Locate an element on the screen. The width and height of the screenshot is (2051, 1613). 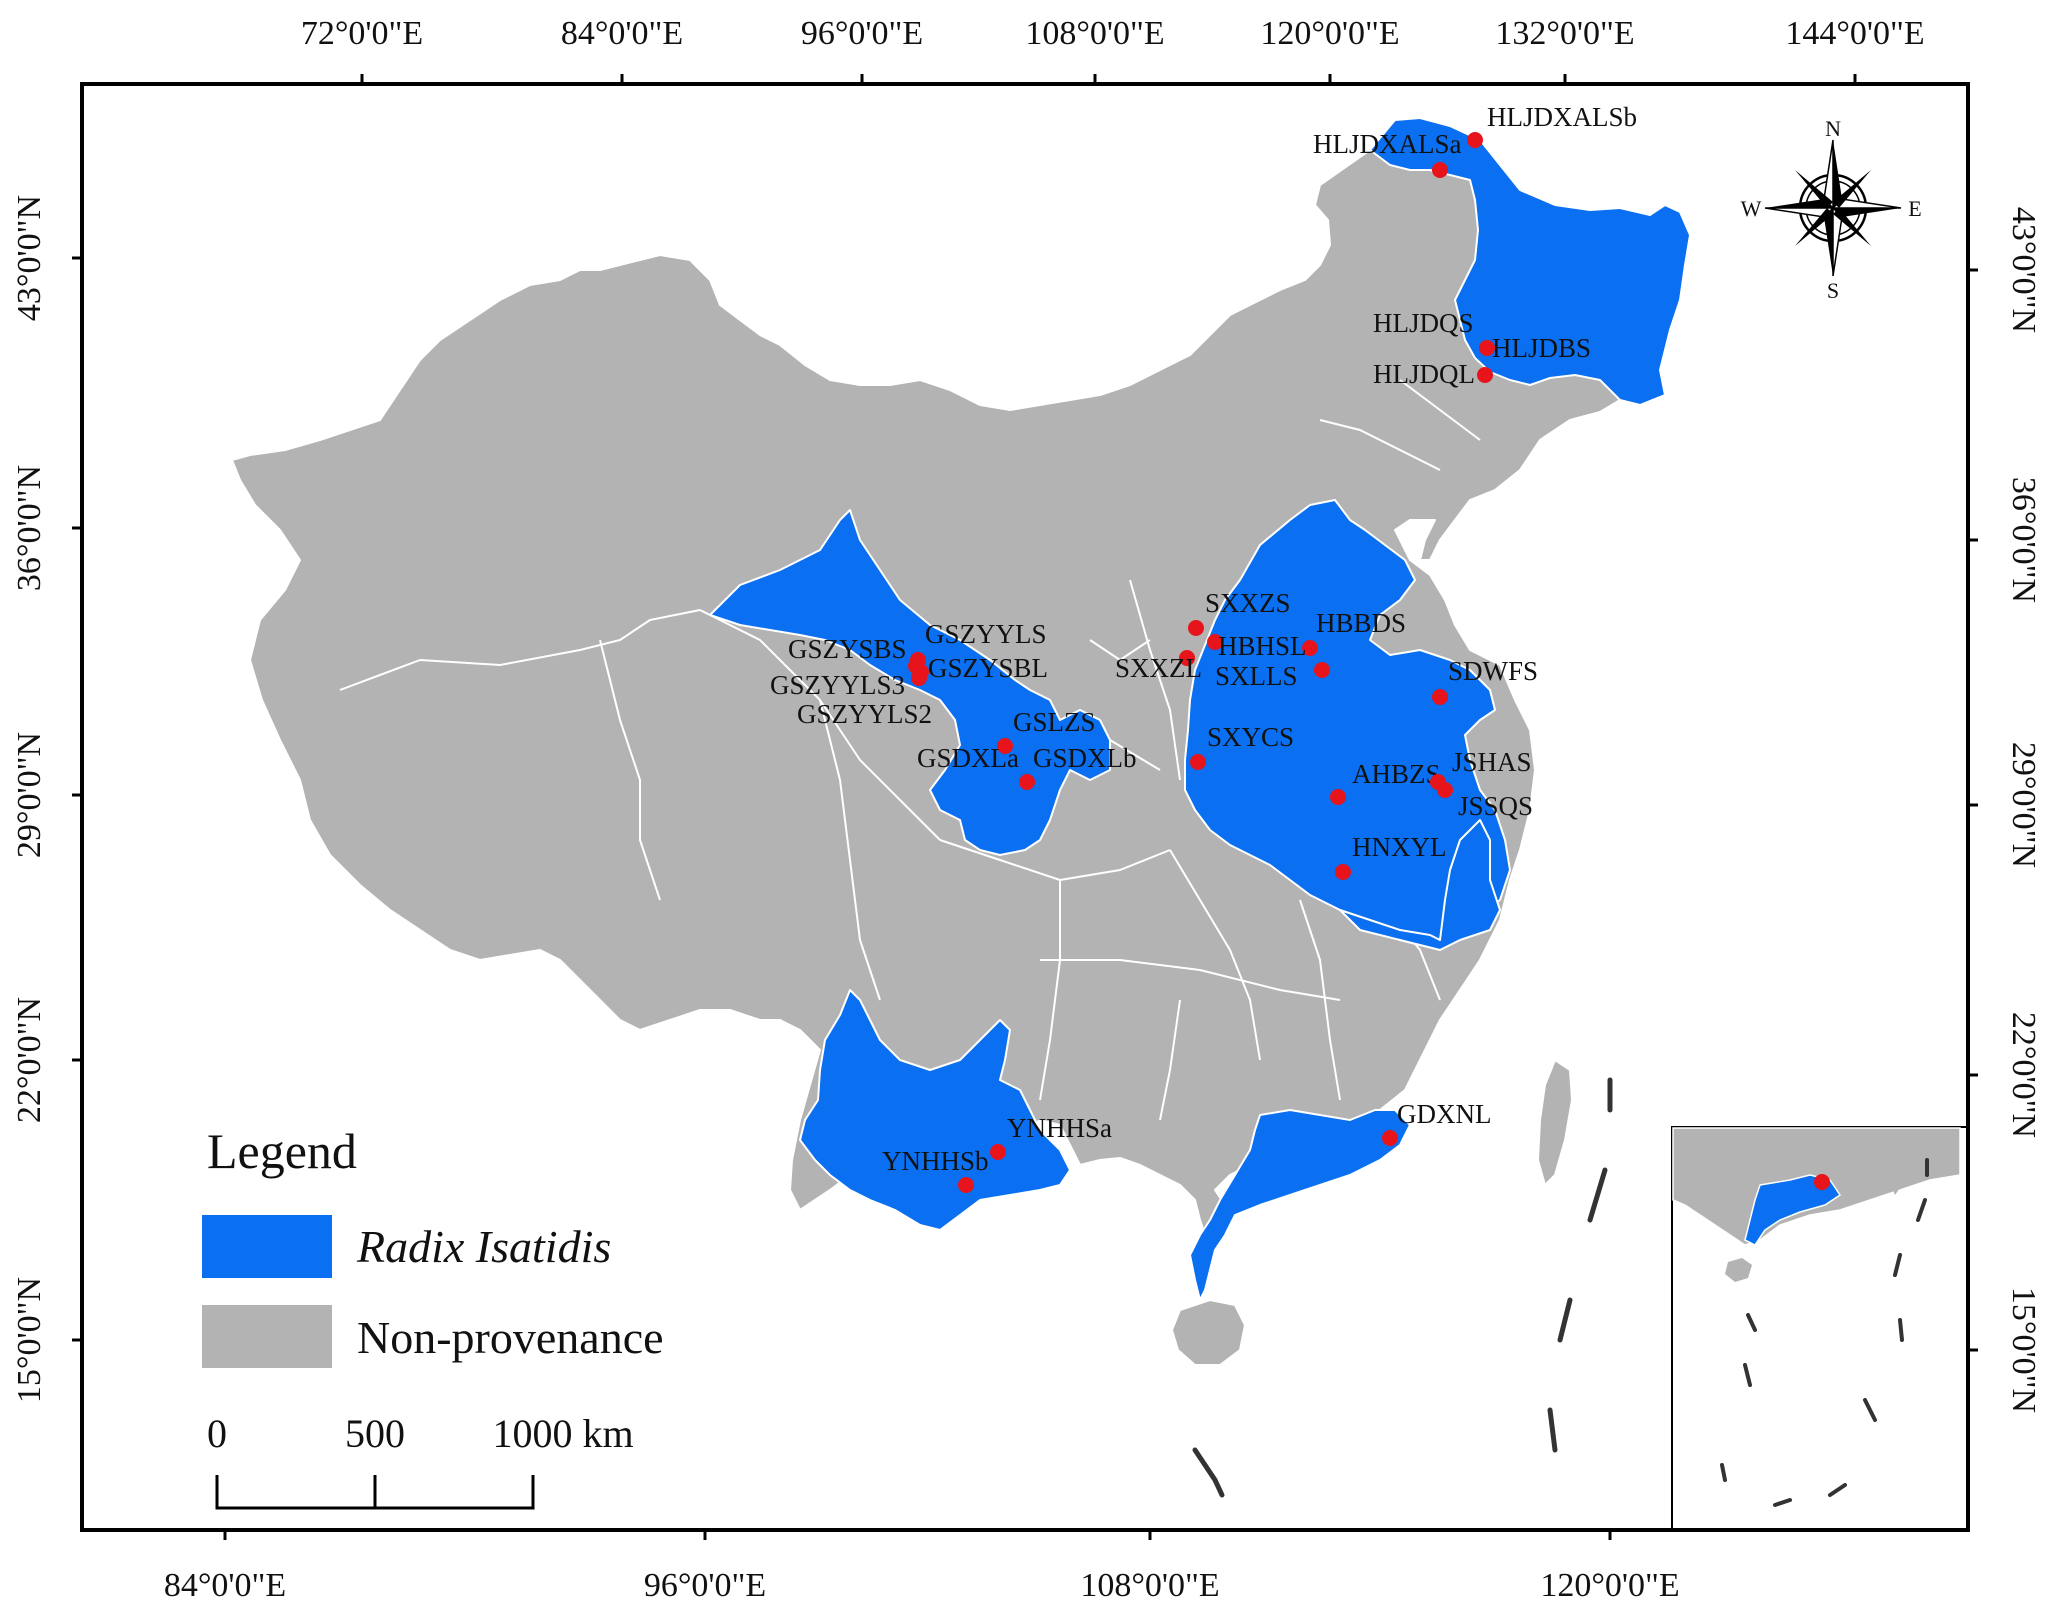
grat-right-2: 29°0'0"N is located at coordinates (2023, 805).